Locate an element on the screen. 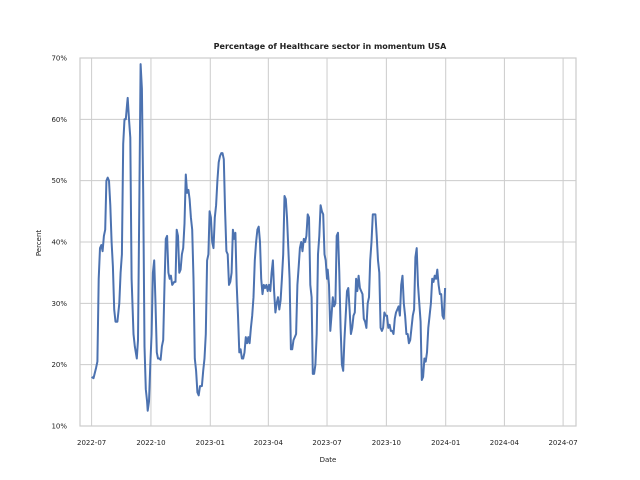  x-tick-label: 2024-07 is located at coordinates (562, 443).